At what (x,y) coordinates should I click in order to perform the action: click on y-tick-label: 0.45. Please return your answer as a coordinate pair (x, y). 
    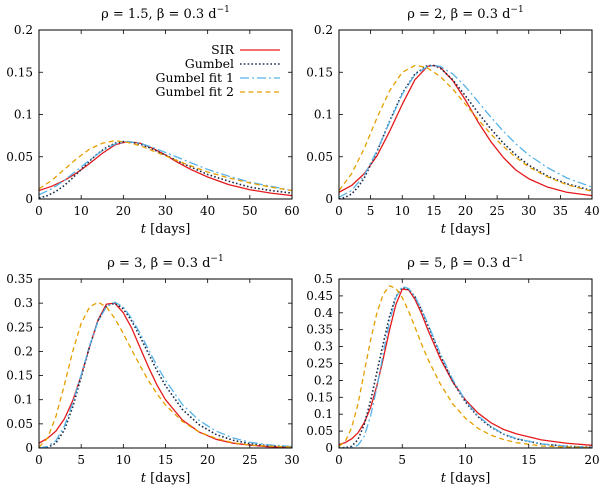
    Looking at the image, I should click on (319, 296).